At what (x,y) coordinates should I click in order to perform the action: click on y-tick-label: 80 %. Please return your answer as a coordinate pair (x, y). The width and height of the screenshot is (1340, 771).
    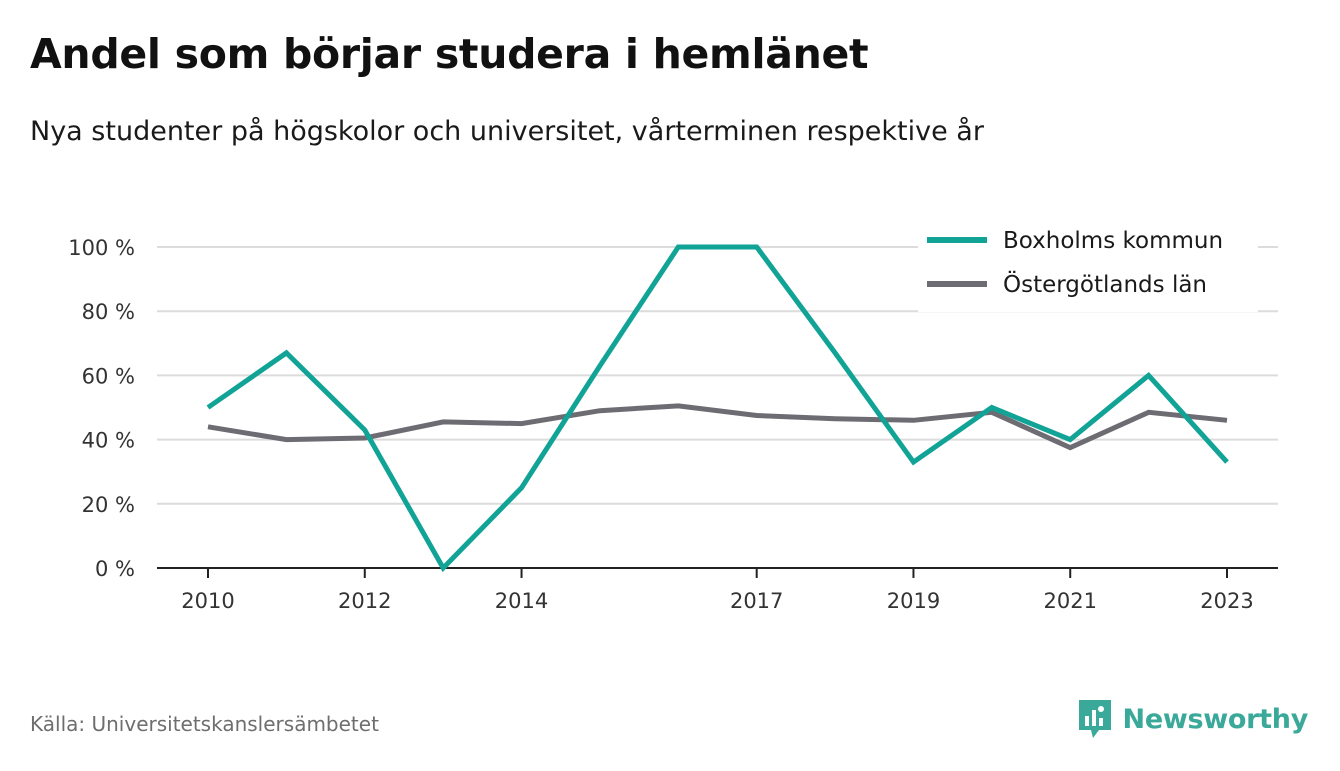
    Looking at the image, I should click on (108, 312).